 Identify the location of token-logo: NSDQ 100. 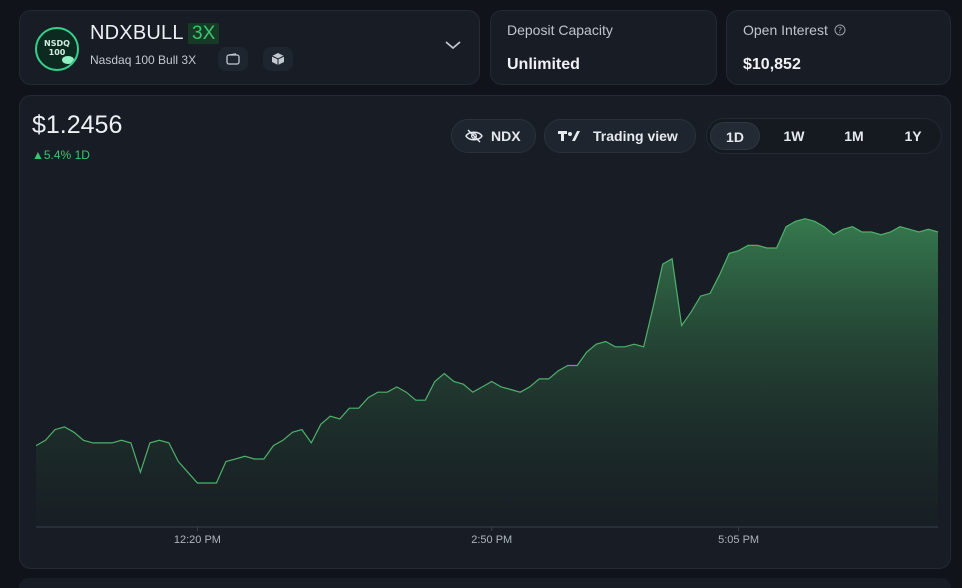
(57, 49).